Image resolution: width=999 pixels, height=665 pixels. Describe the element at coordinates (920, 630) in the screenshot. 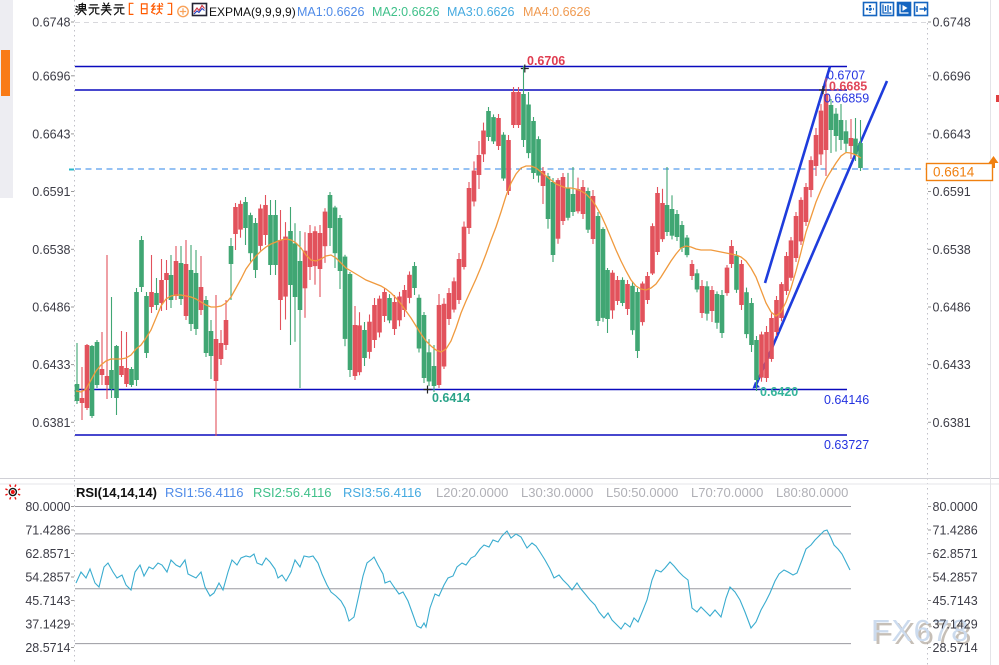

I see `svg-text: FX678` at that location.